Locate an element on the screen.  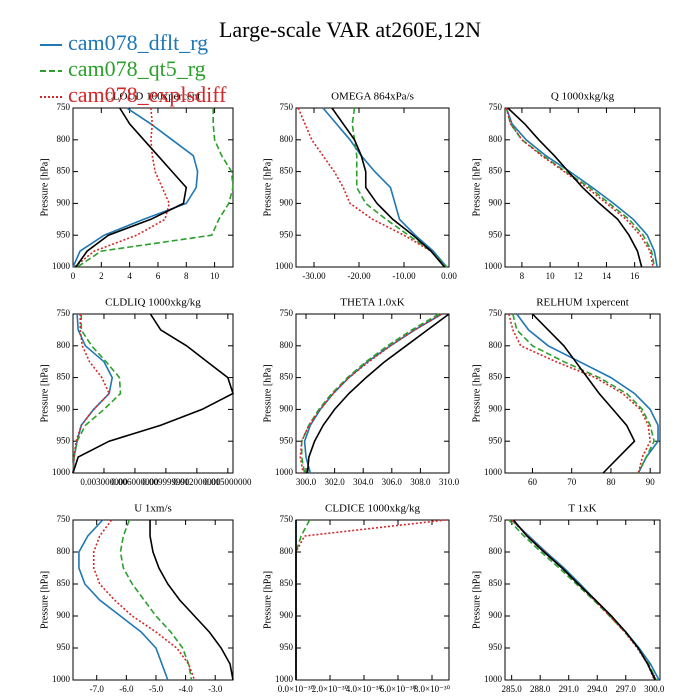
x-tick-label: 4 is located at coordinates (129, 276).